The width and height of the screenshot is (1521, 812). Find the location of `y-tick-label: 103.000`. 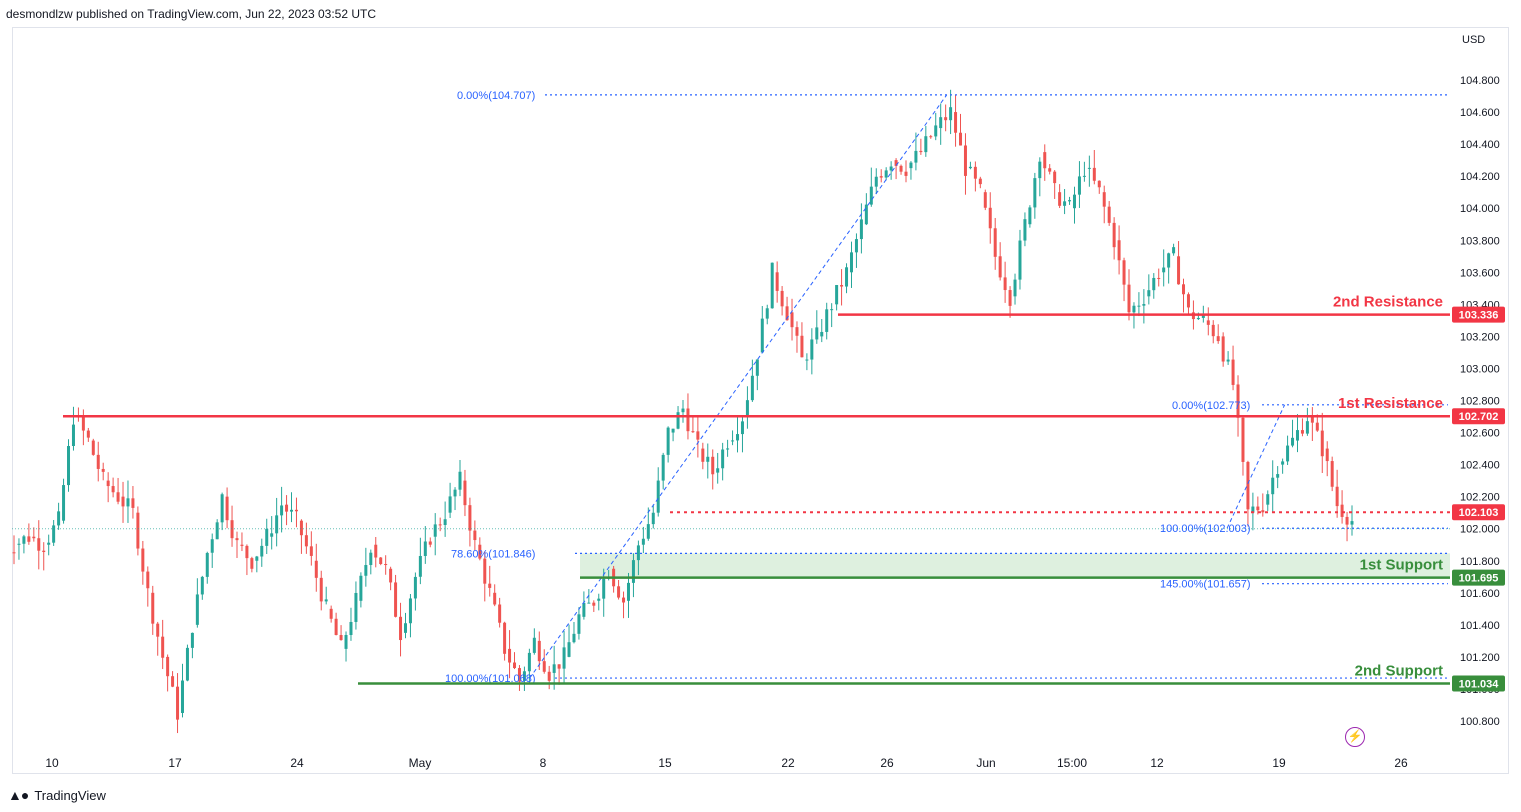

y-tick-label: 103.000 is located at coordinates (1480, 369).